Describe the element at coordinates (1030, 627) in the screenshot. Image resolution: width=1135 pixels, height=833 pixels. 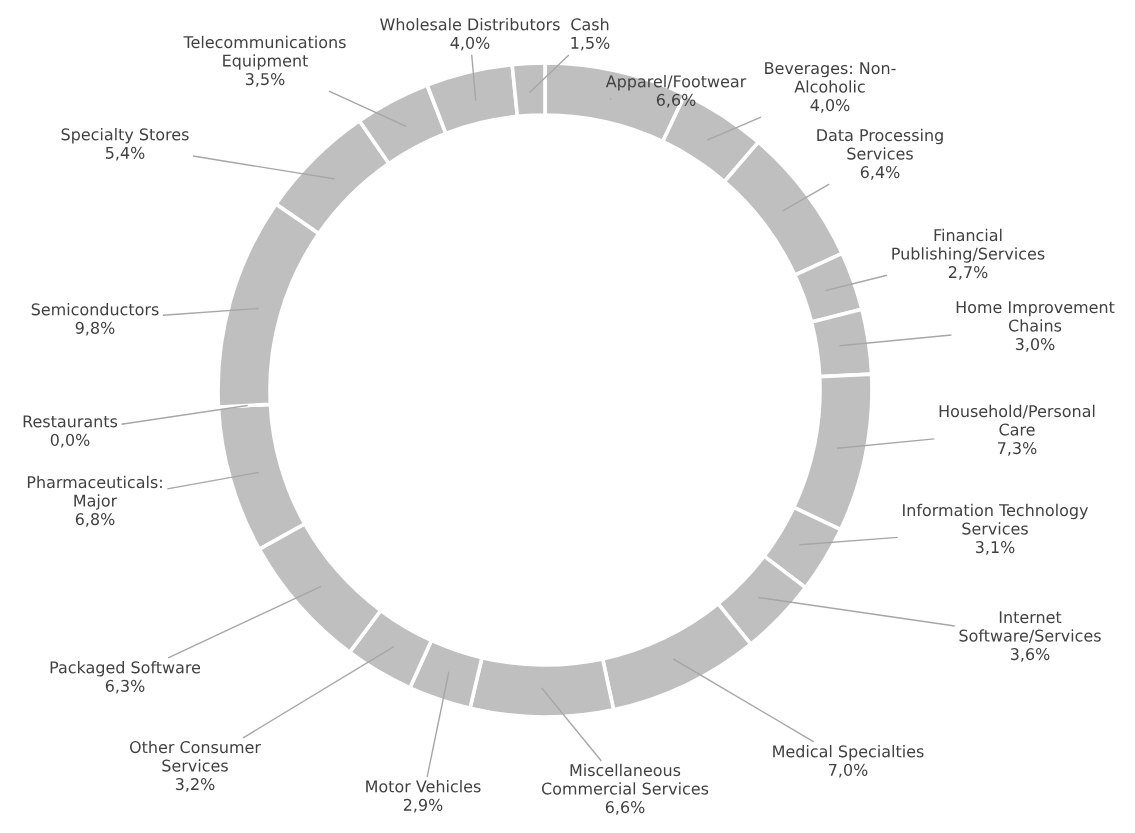
I see `slice-label: Internet Software/Services` at that location.